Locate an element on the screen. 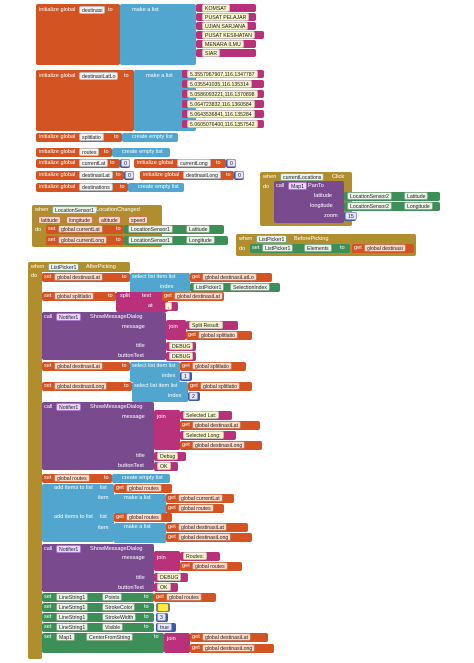 This screenshot has width=474, height=663. string-block: Routes: is located at coordinates (200, 556).